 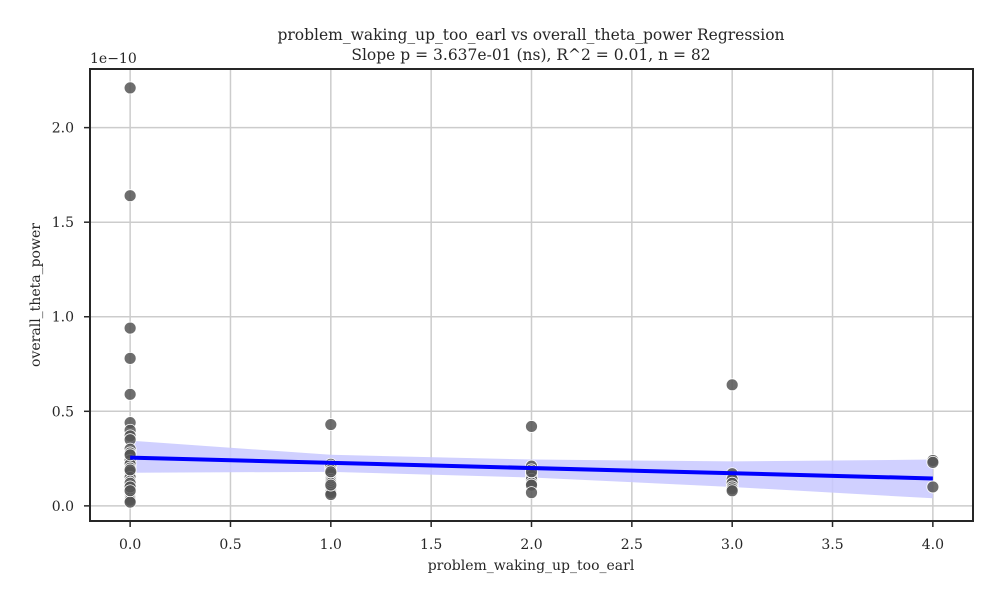 I want to click on y-tick-label: 0.5, so click(x=63, y=412).